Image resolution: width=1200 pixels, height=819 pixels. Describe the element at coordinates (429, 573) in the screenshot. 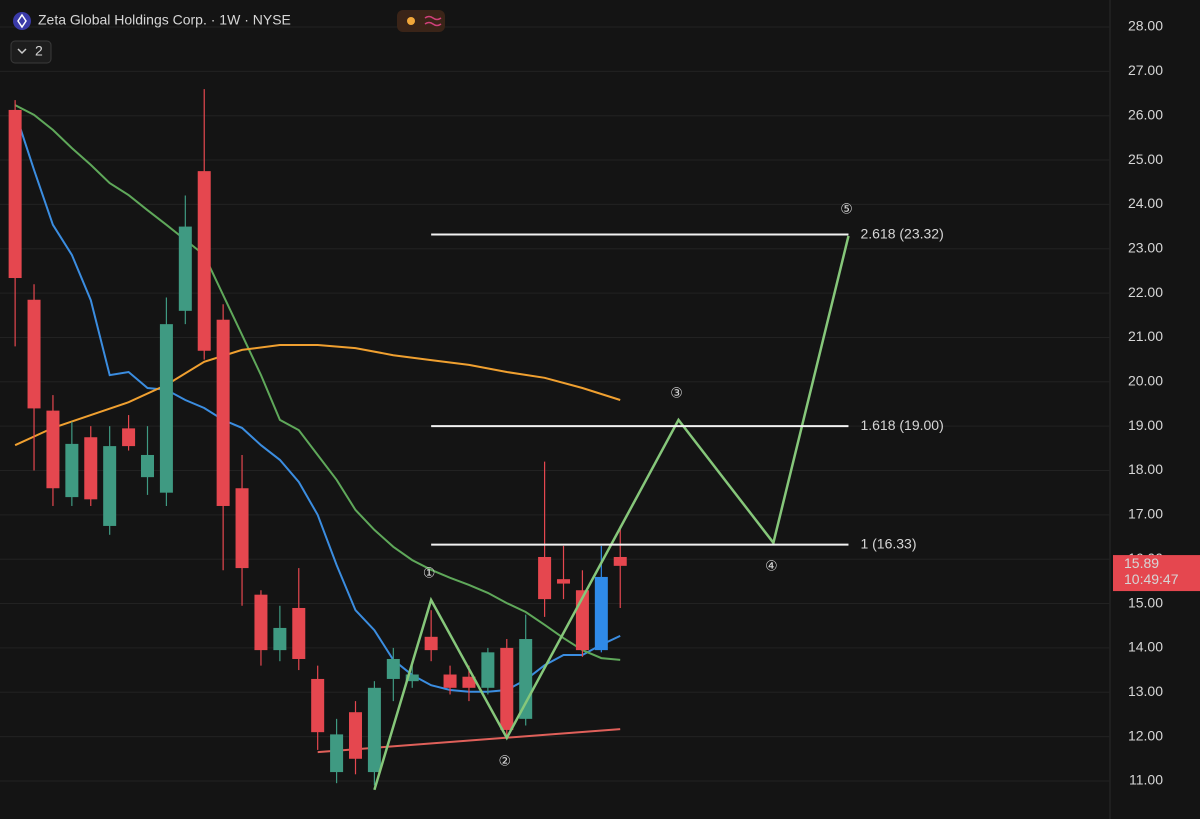

I see `wave-label: ①` at that location.